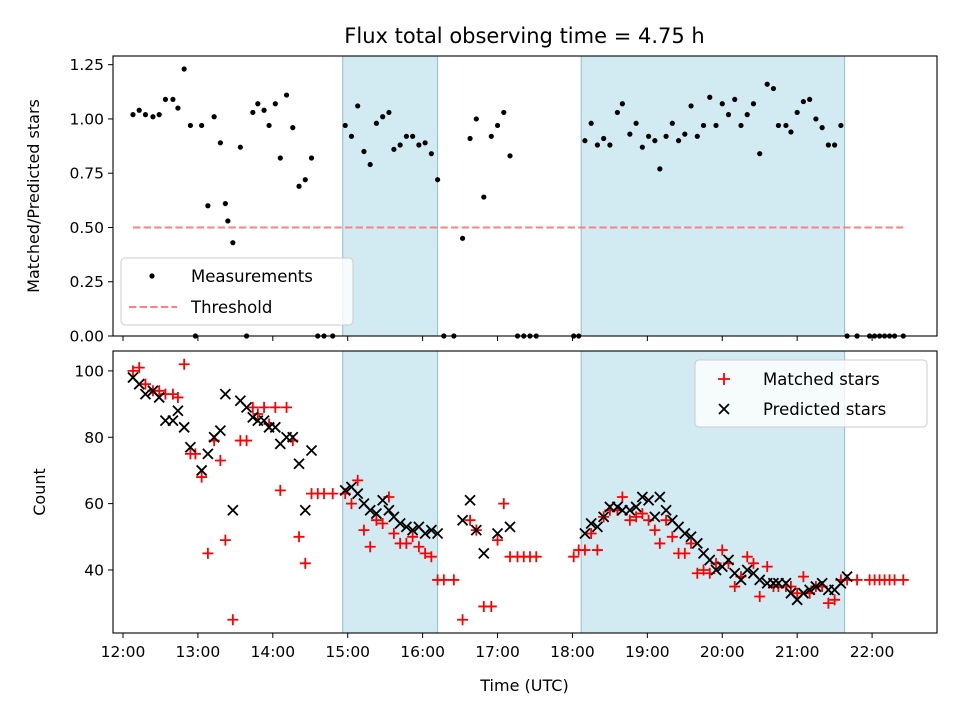  Describe the element at coordinates (91, 201) in the screenshot. I see `top-y-ticks: 0.00 0.25 0.50 0.75 1.00 1.25` at that location.